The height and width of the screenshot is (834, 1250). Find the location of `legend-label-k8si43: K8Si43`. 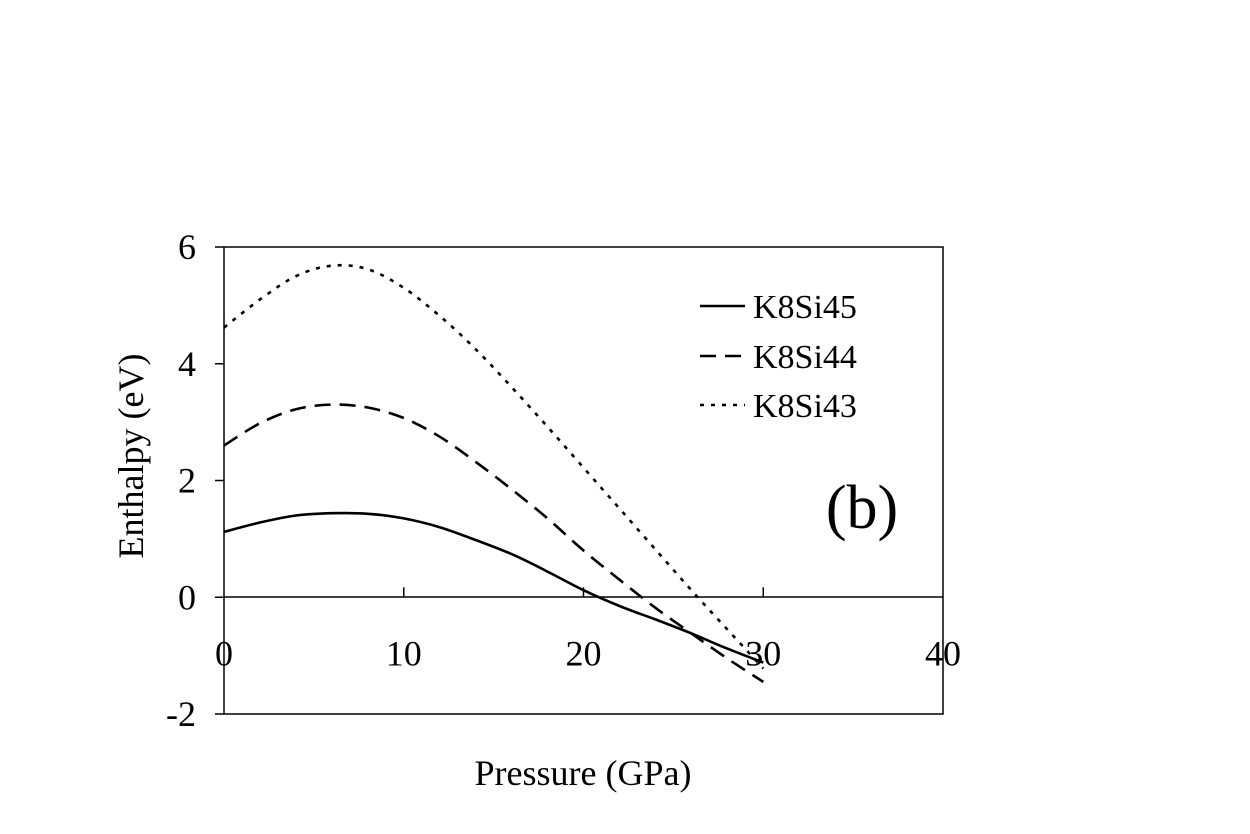

legend-label-k8si43: K8Si43 is located at coordinates (805, 406).